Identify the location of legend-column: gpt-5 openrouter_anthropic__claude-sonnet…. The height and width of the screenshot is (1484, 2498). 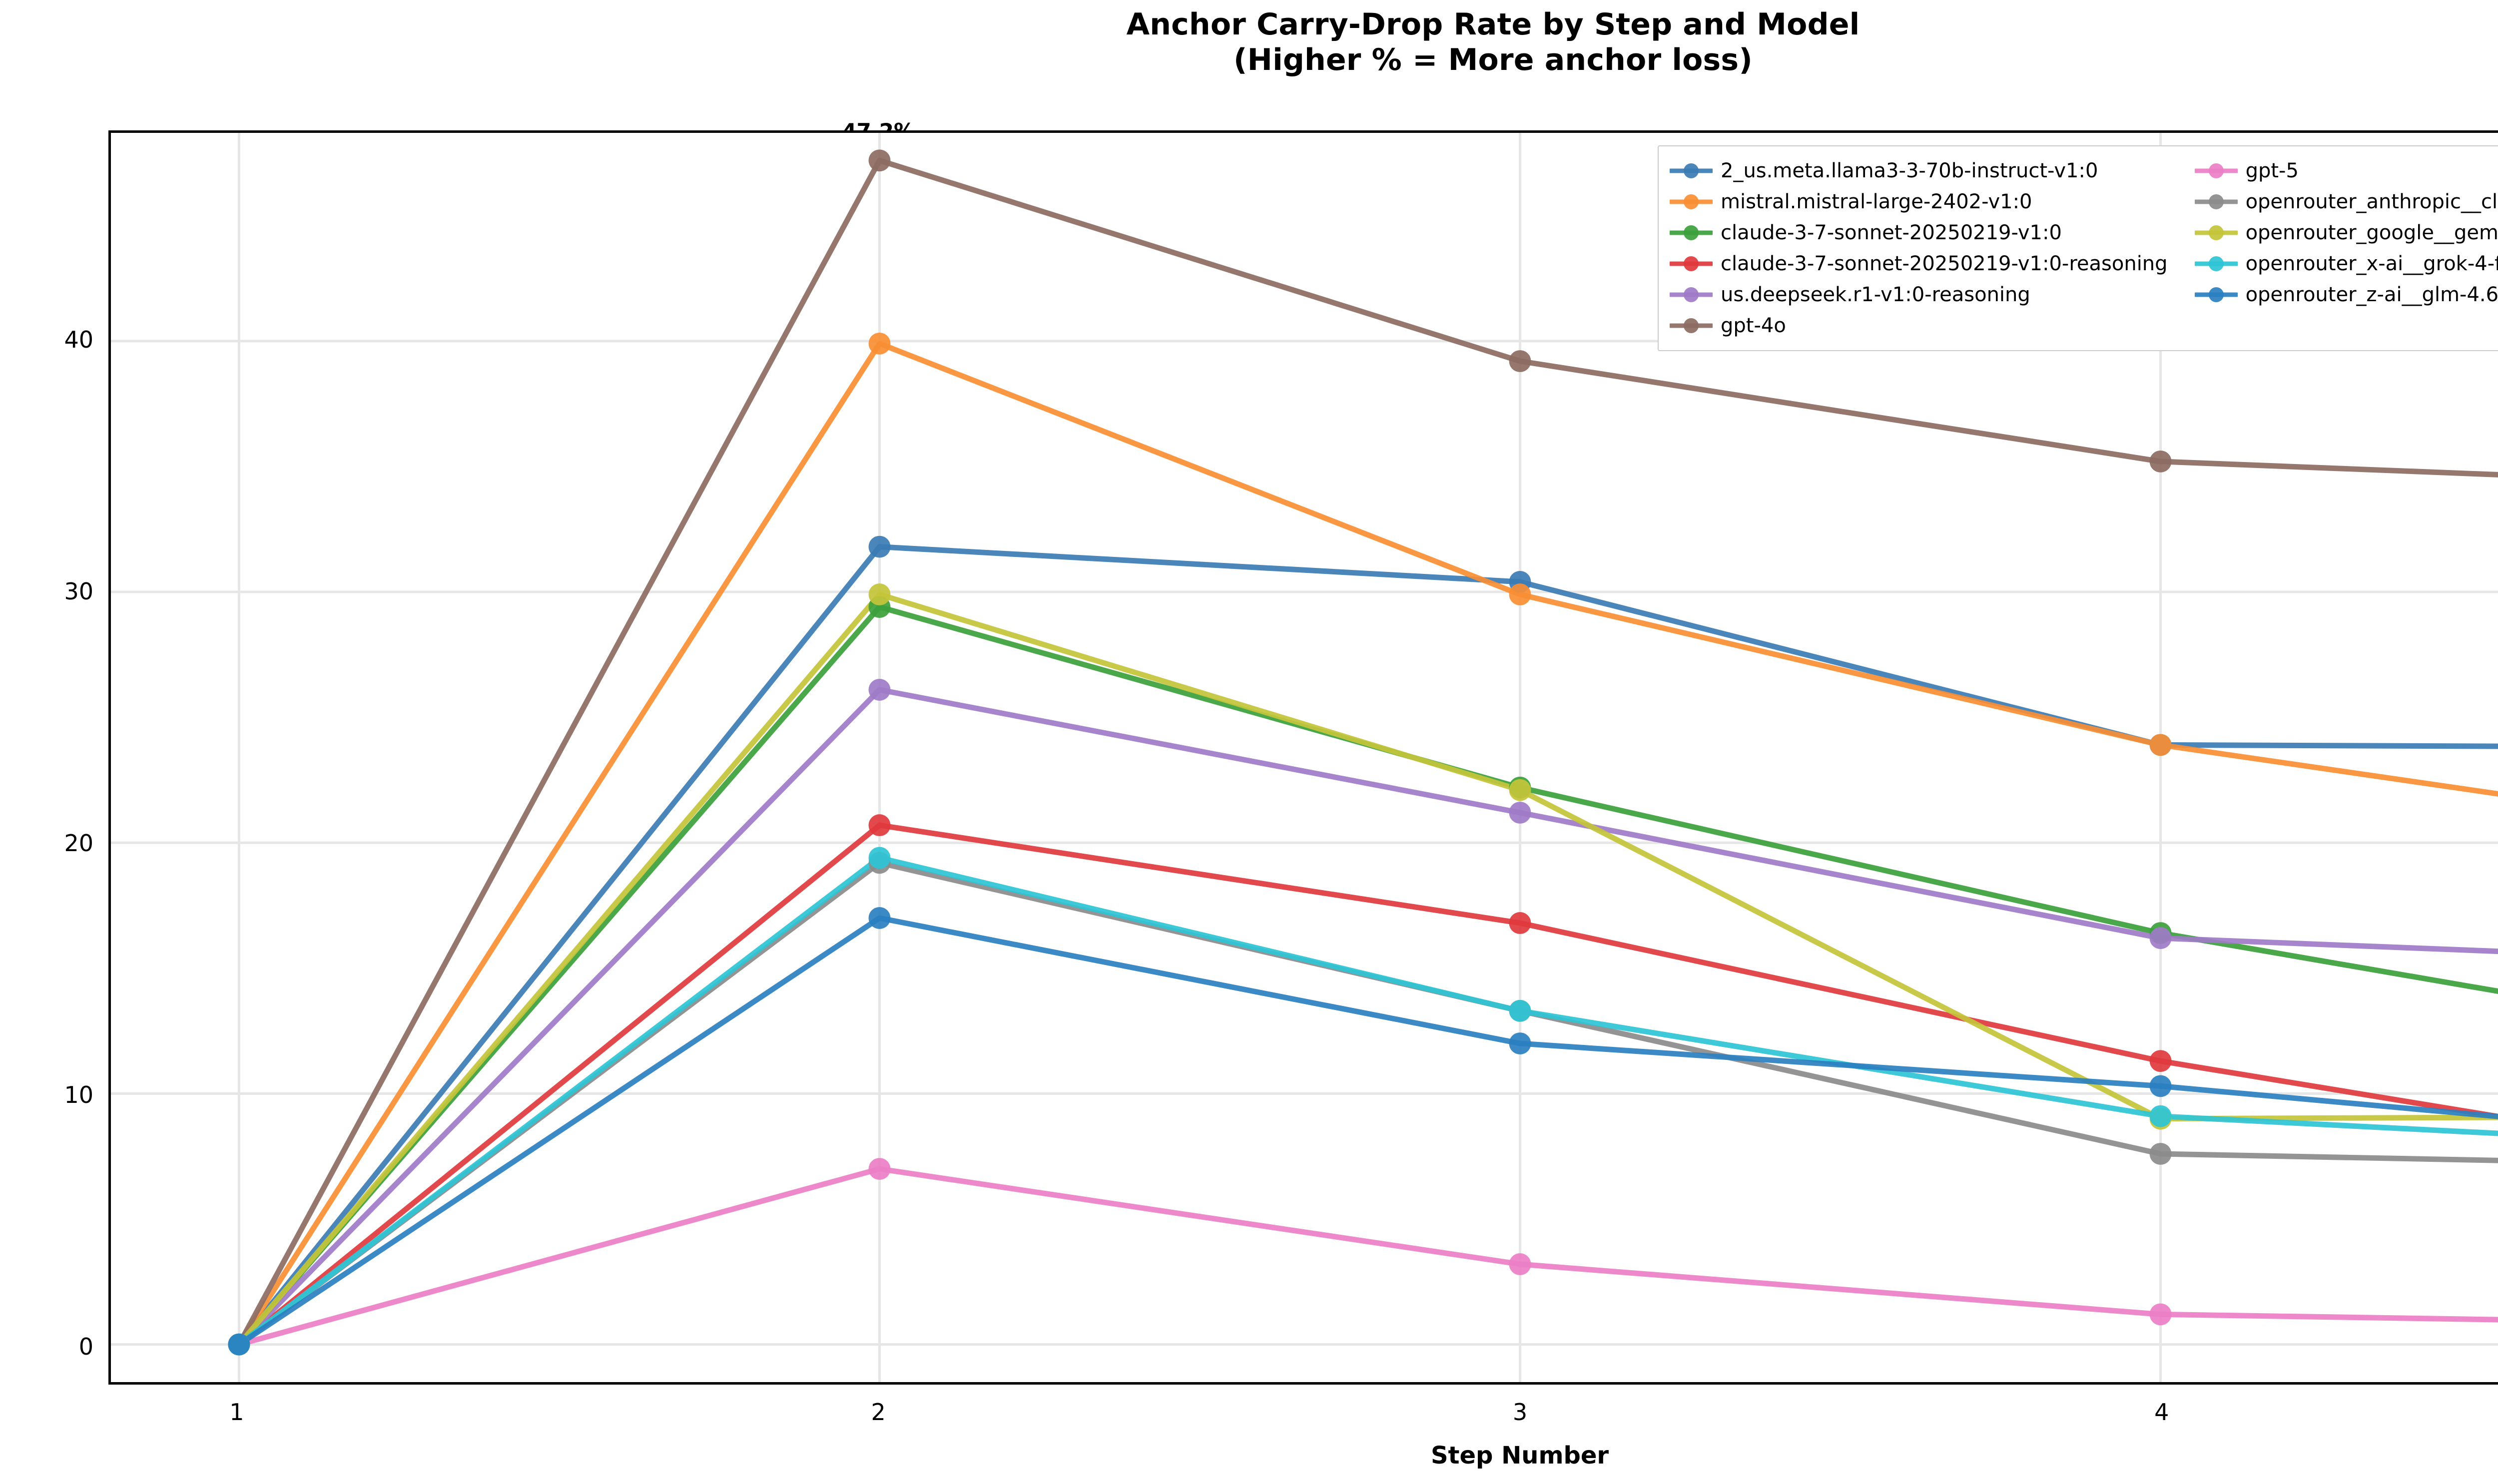
(2346, 248).